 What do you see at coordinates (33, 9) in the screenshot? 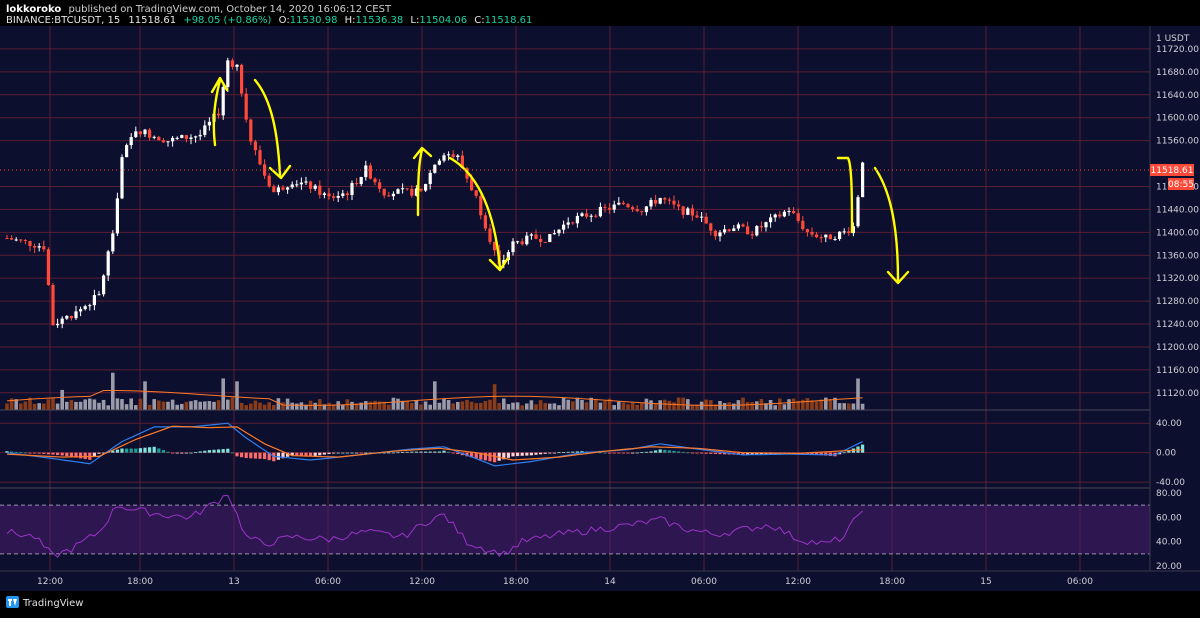
I see `author-name: lokkoroko` at bounding box center [33, 9].